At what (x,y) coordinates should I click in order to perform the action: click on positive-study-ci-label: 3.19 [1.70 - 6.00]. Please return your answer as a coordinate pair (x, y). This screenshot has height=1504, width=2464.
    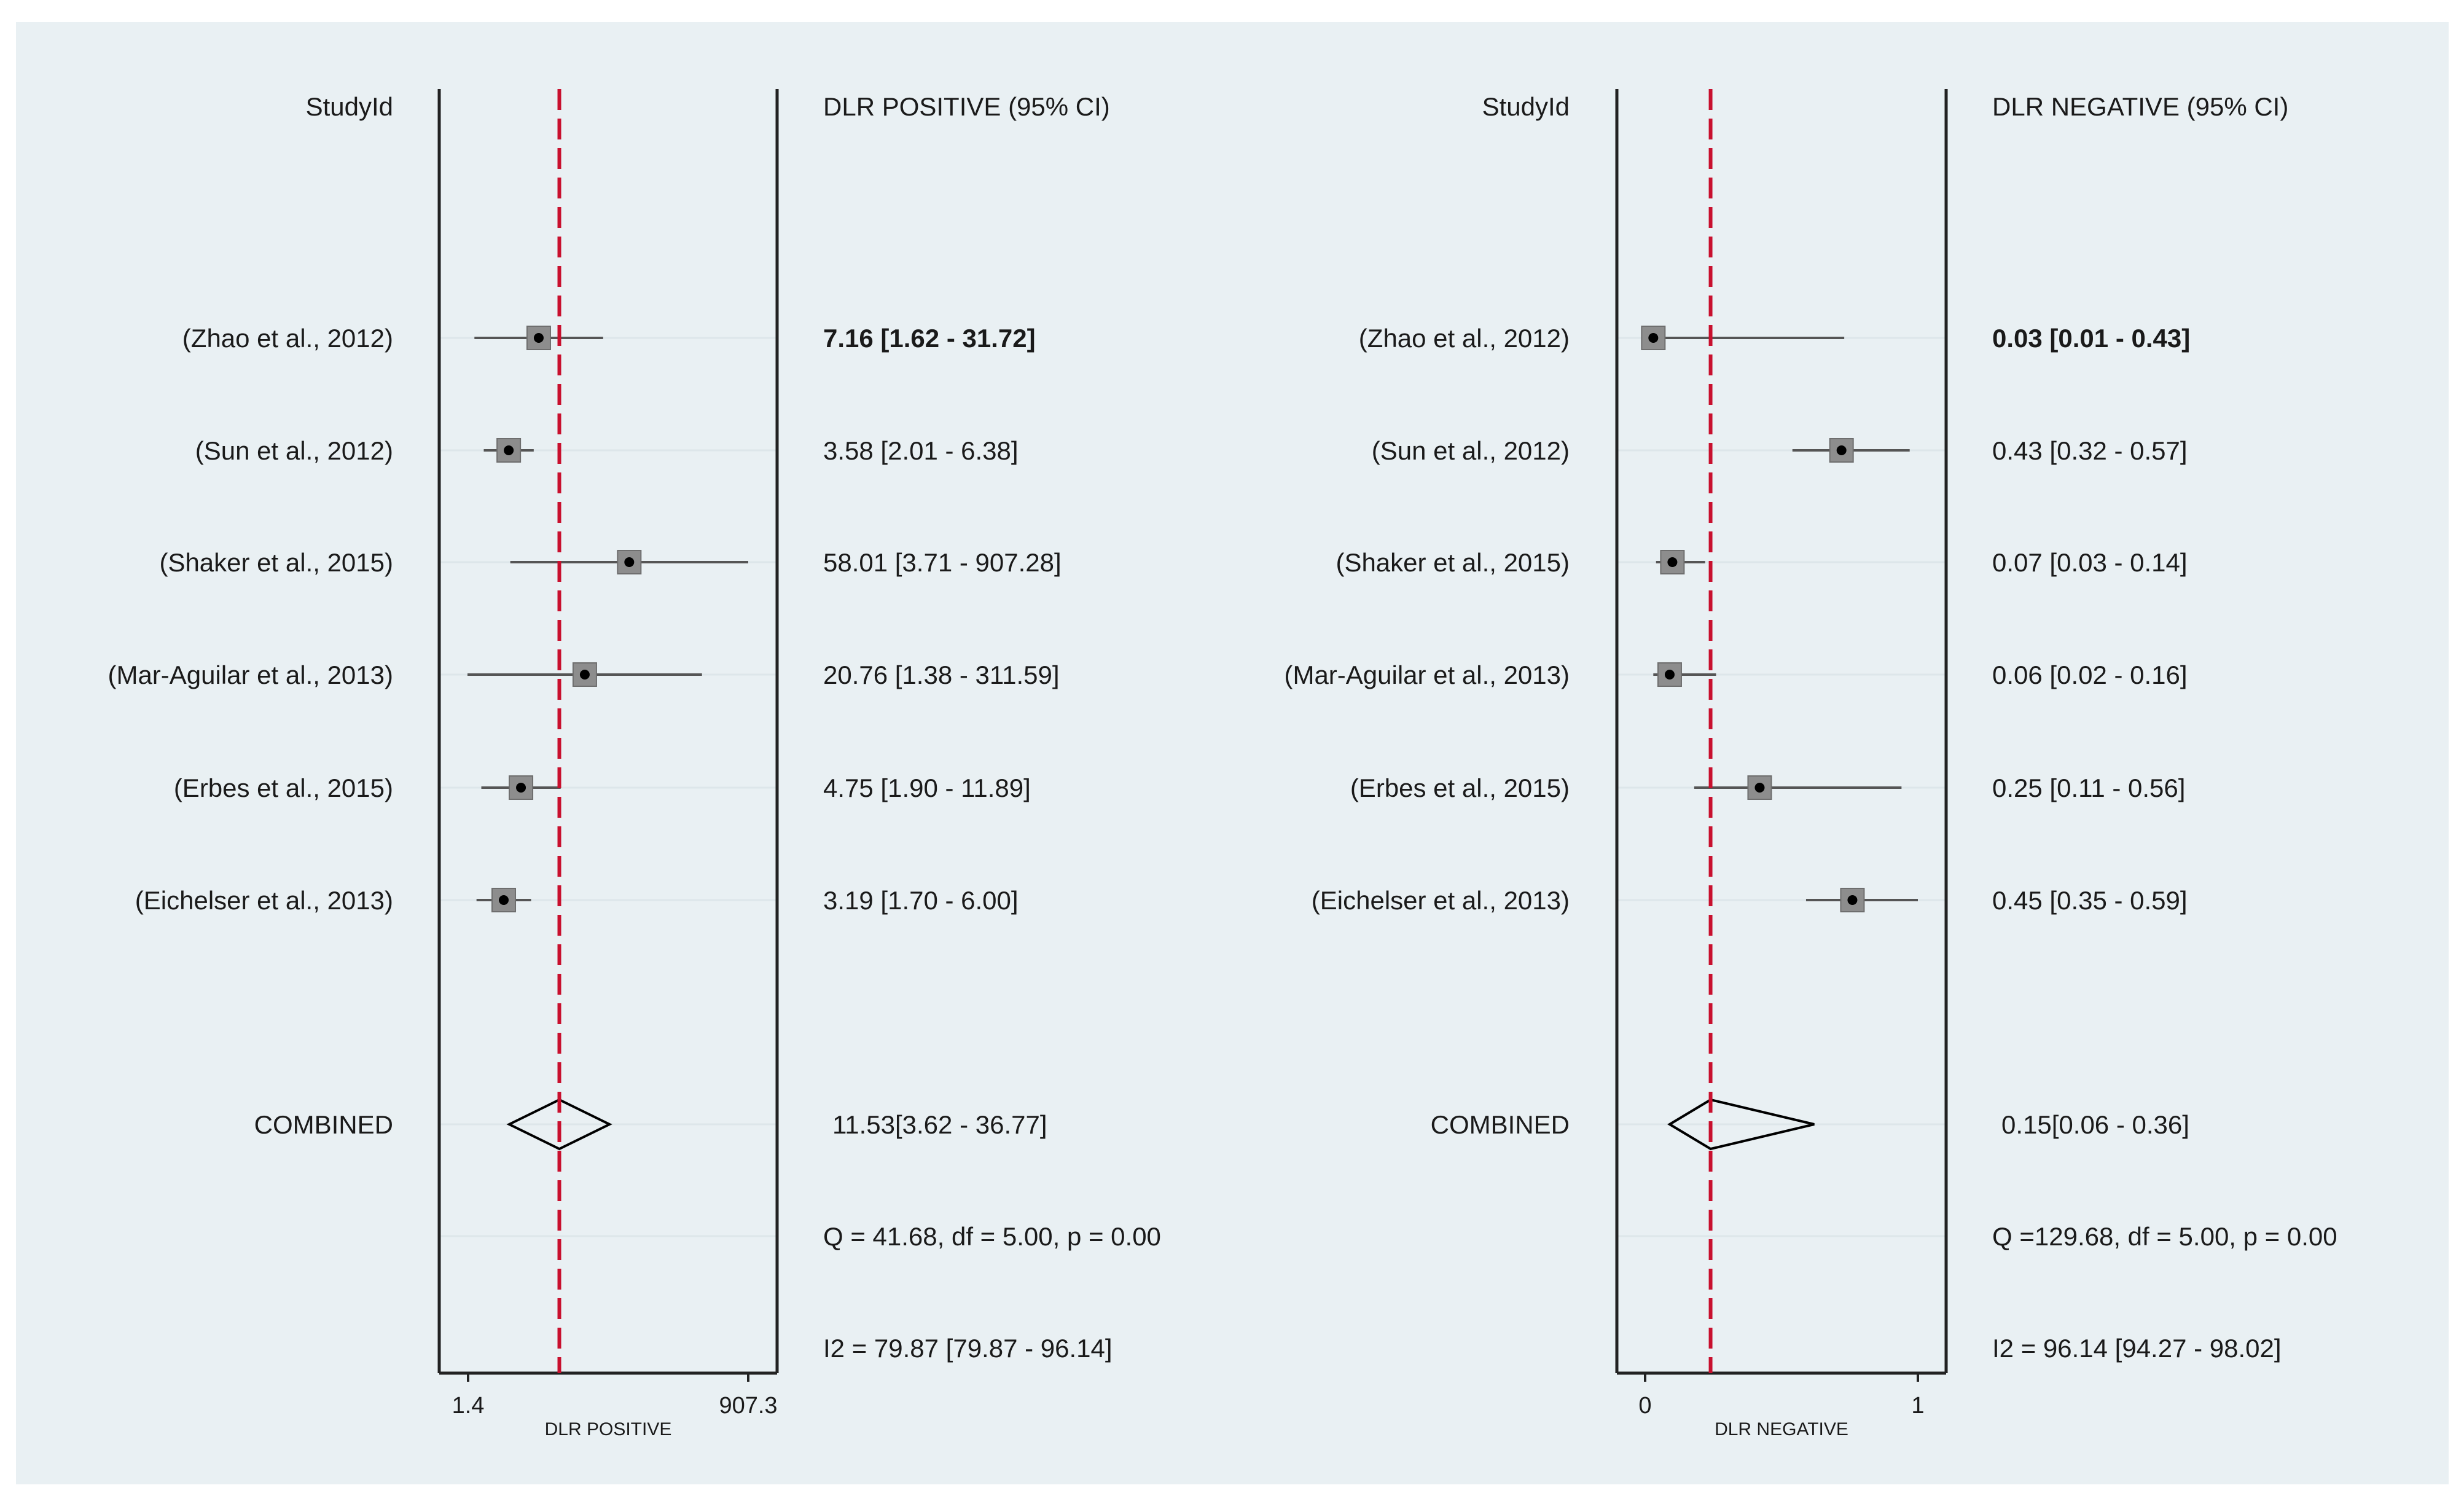
    Looking at the image, I should click on (921, 901).